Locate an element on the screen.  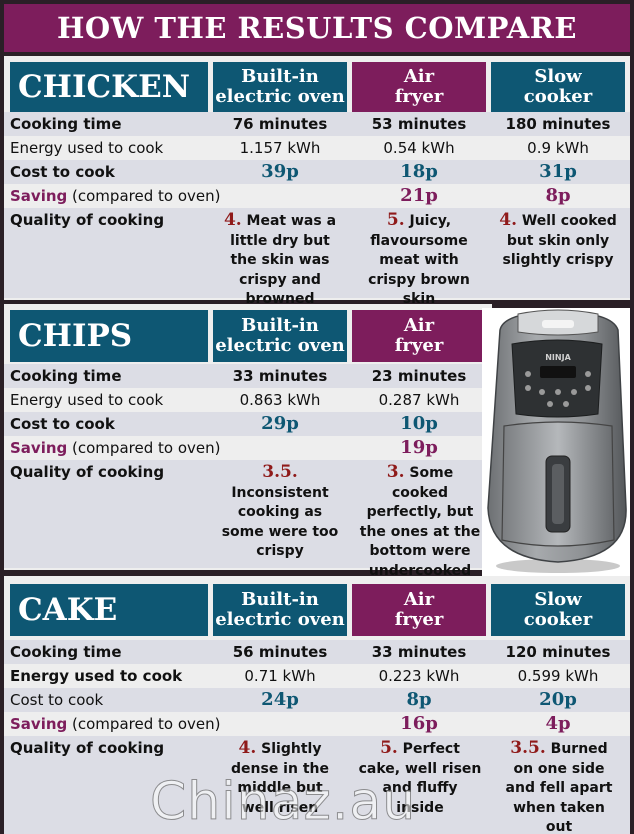
value-saving-fryer: 19p is located at coordinates (419, 447).